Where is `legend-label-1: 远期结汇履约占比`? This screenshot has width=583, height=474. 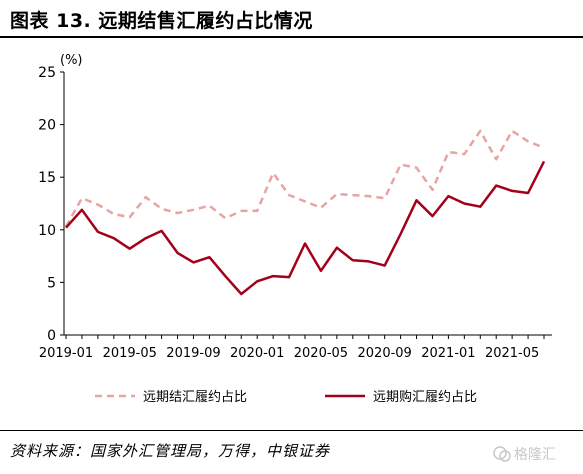
legend-label-1: 远期结汇履约占比 is located at coordinates (195, 397).